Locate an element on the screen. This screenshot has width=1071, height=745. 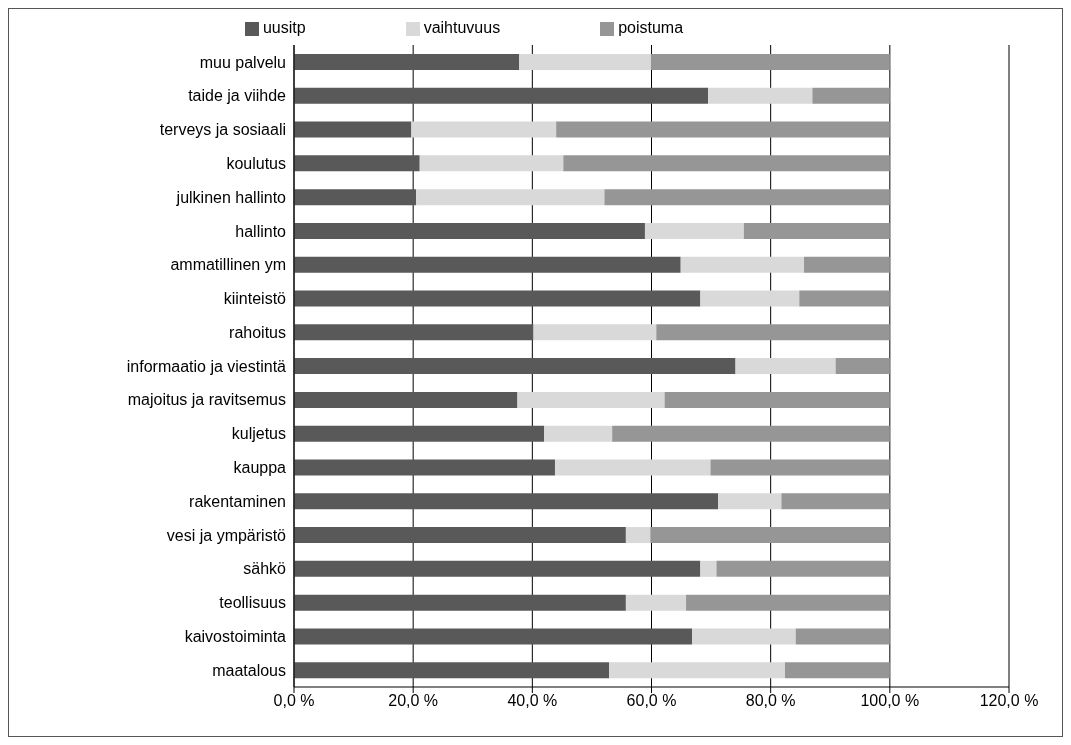
x-tick-label: 60,0 % is located at coordinates (651, 701).